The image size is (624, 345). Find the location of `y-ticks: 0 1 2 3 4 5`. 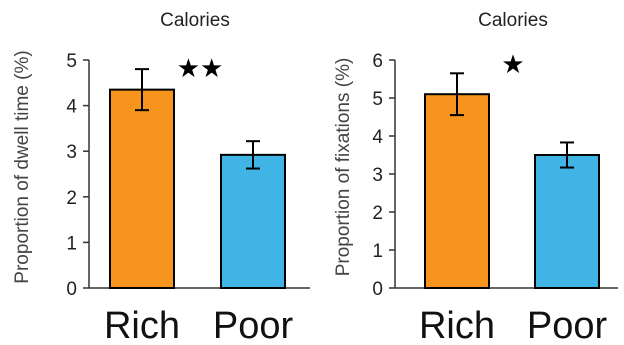

y-ticks: 0 1 2 3 4 5 is located at coordinates (77, 175).